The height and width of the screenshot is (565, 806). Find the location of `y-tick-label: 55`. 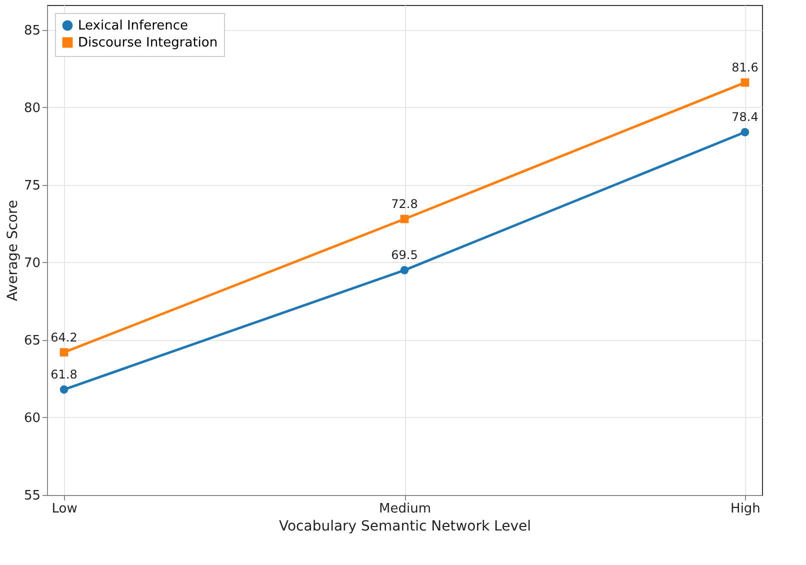

y-tick-label: 55 is located at coordinates (32, 496).